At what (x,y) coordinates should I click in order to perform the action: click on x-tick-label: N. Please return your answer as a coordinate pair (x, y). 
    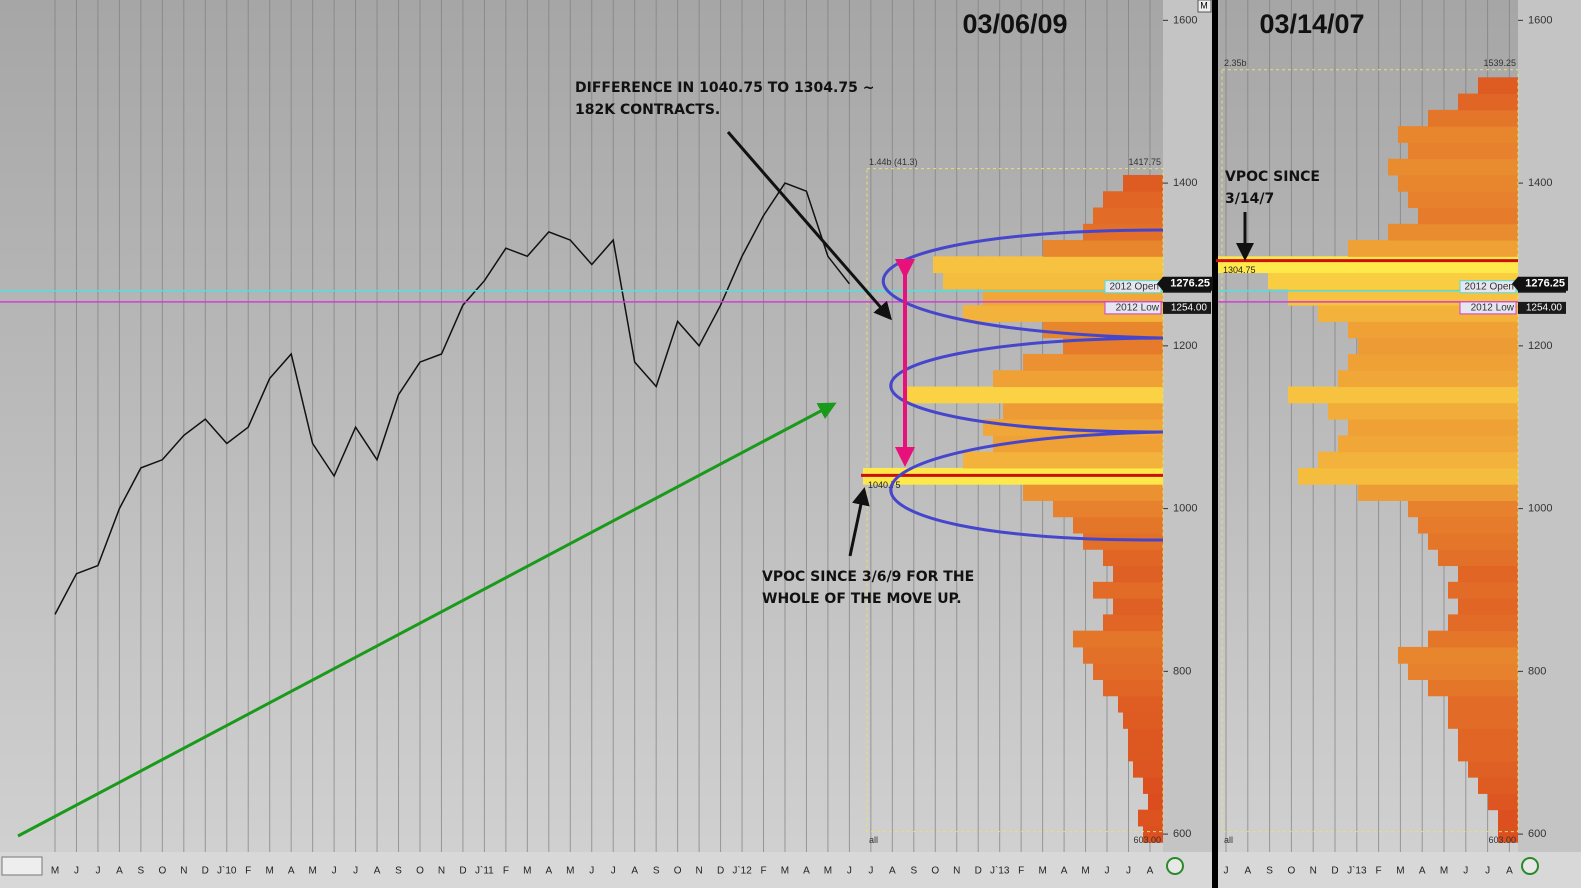
    Looking at the image, I should click on (441, 871).